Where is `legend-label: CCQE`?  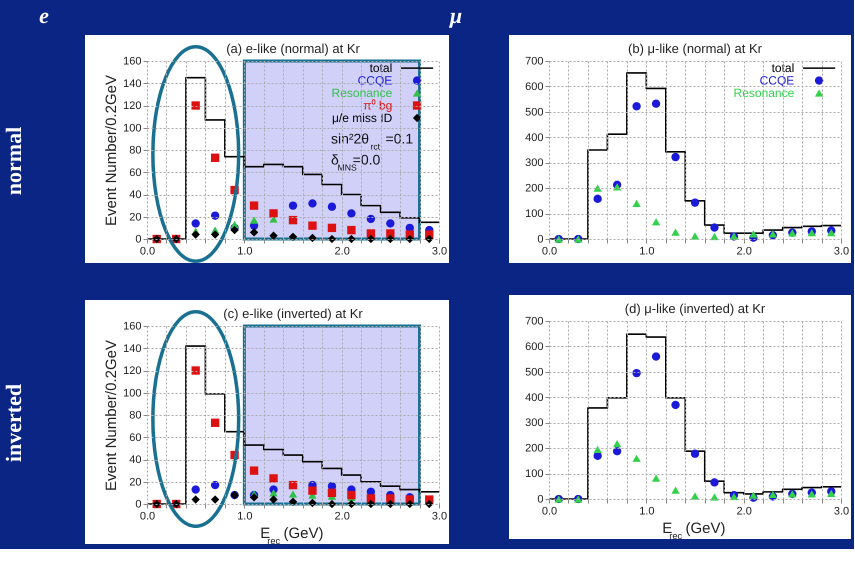 legend-label: CCQE is located at coordinates (777, 81).